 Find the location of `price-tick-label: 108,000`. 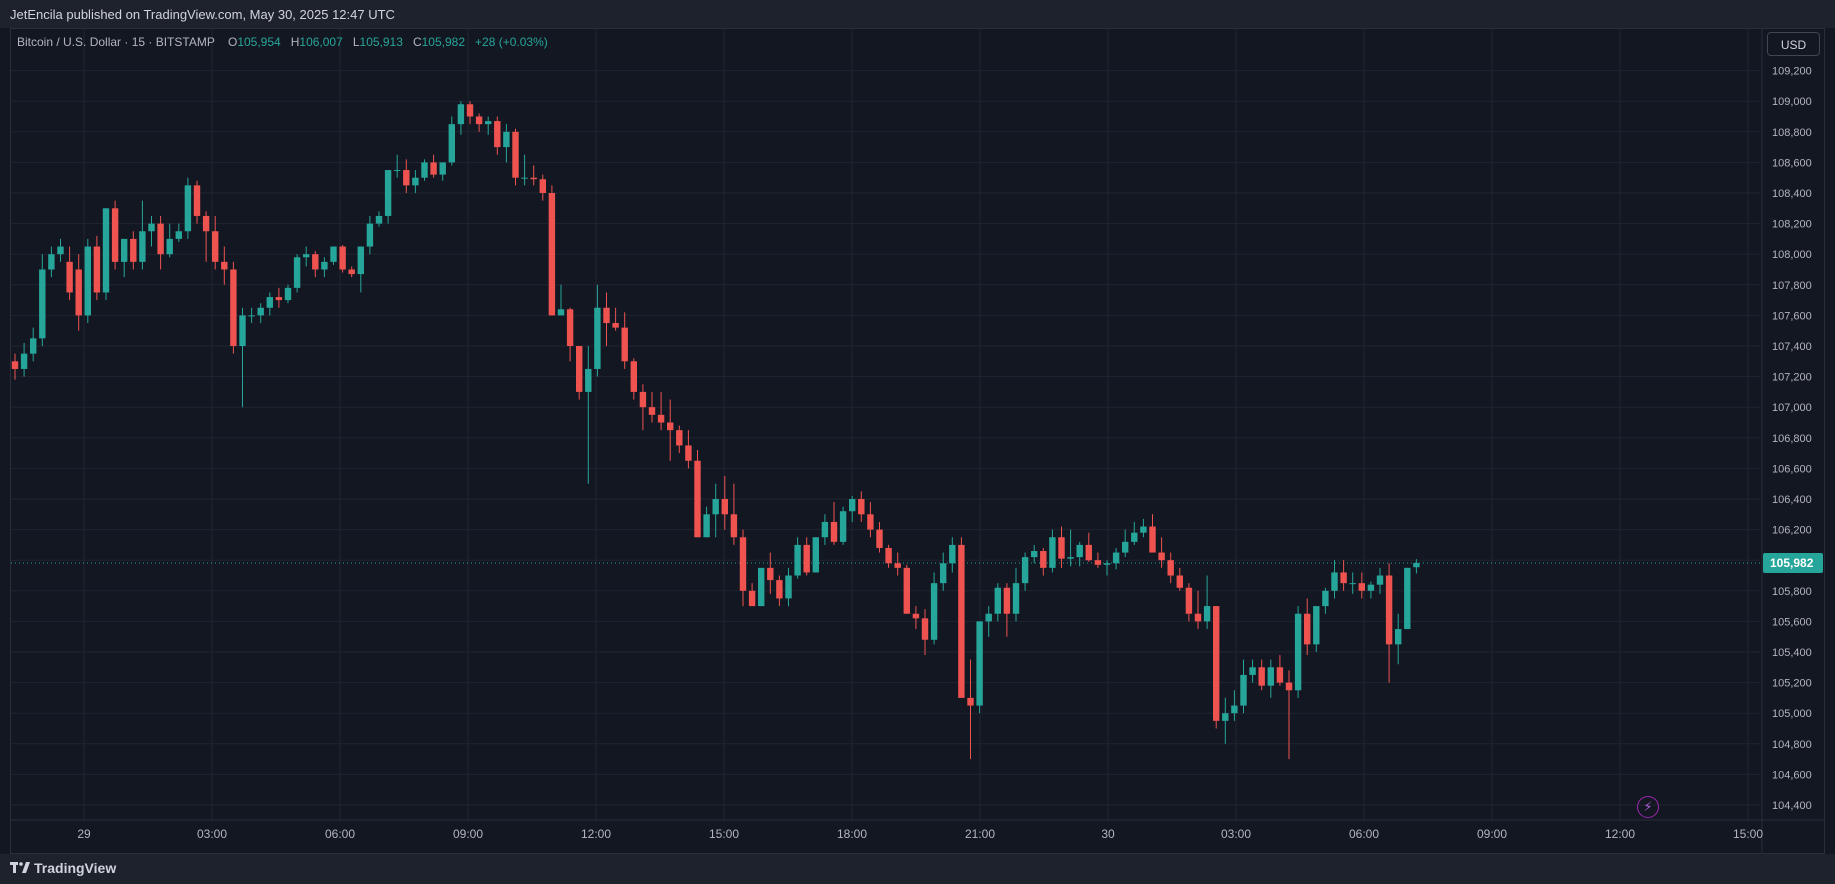

price-tick-label: 108,000 is located at coordinates (1792, 255).